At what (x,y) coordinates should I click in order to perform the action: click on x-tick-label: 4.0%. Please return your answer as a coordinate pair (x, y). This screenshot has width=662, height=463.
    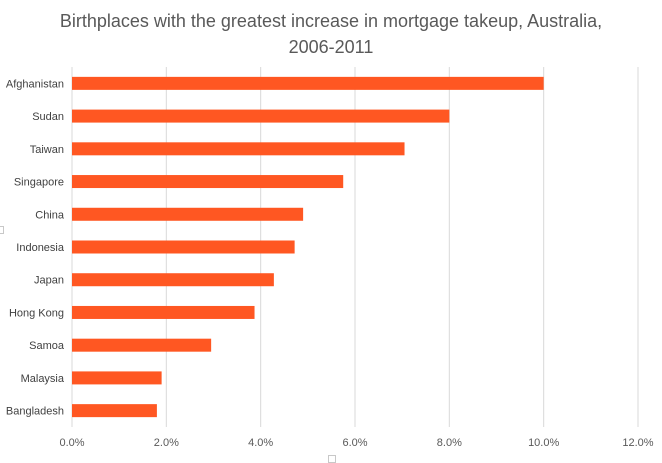
    Looking at the image, I should click on (260, 443).